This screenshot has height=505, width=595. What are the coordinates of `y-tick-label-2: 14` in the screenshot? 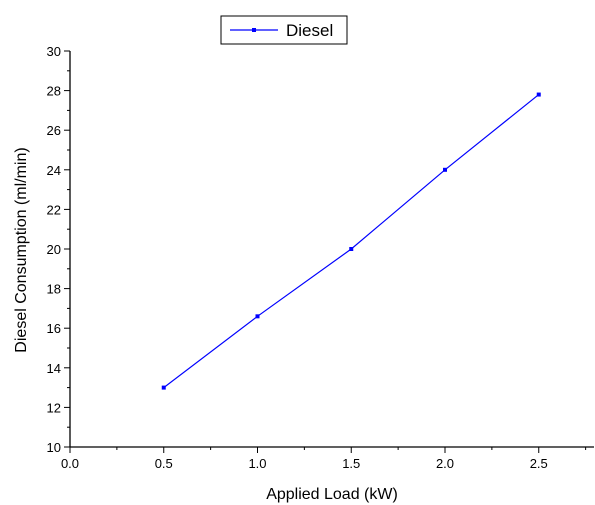 It's located at (54, 368).